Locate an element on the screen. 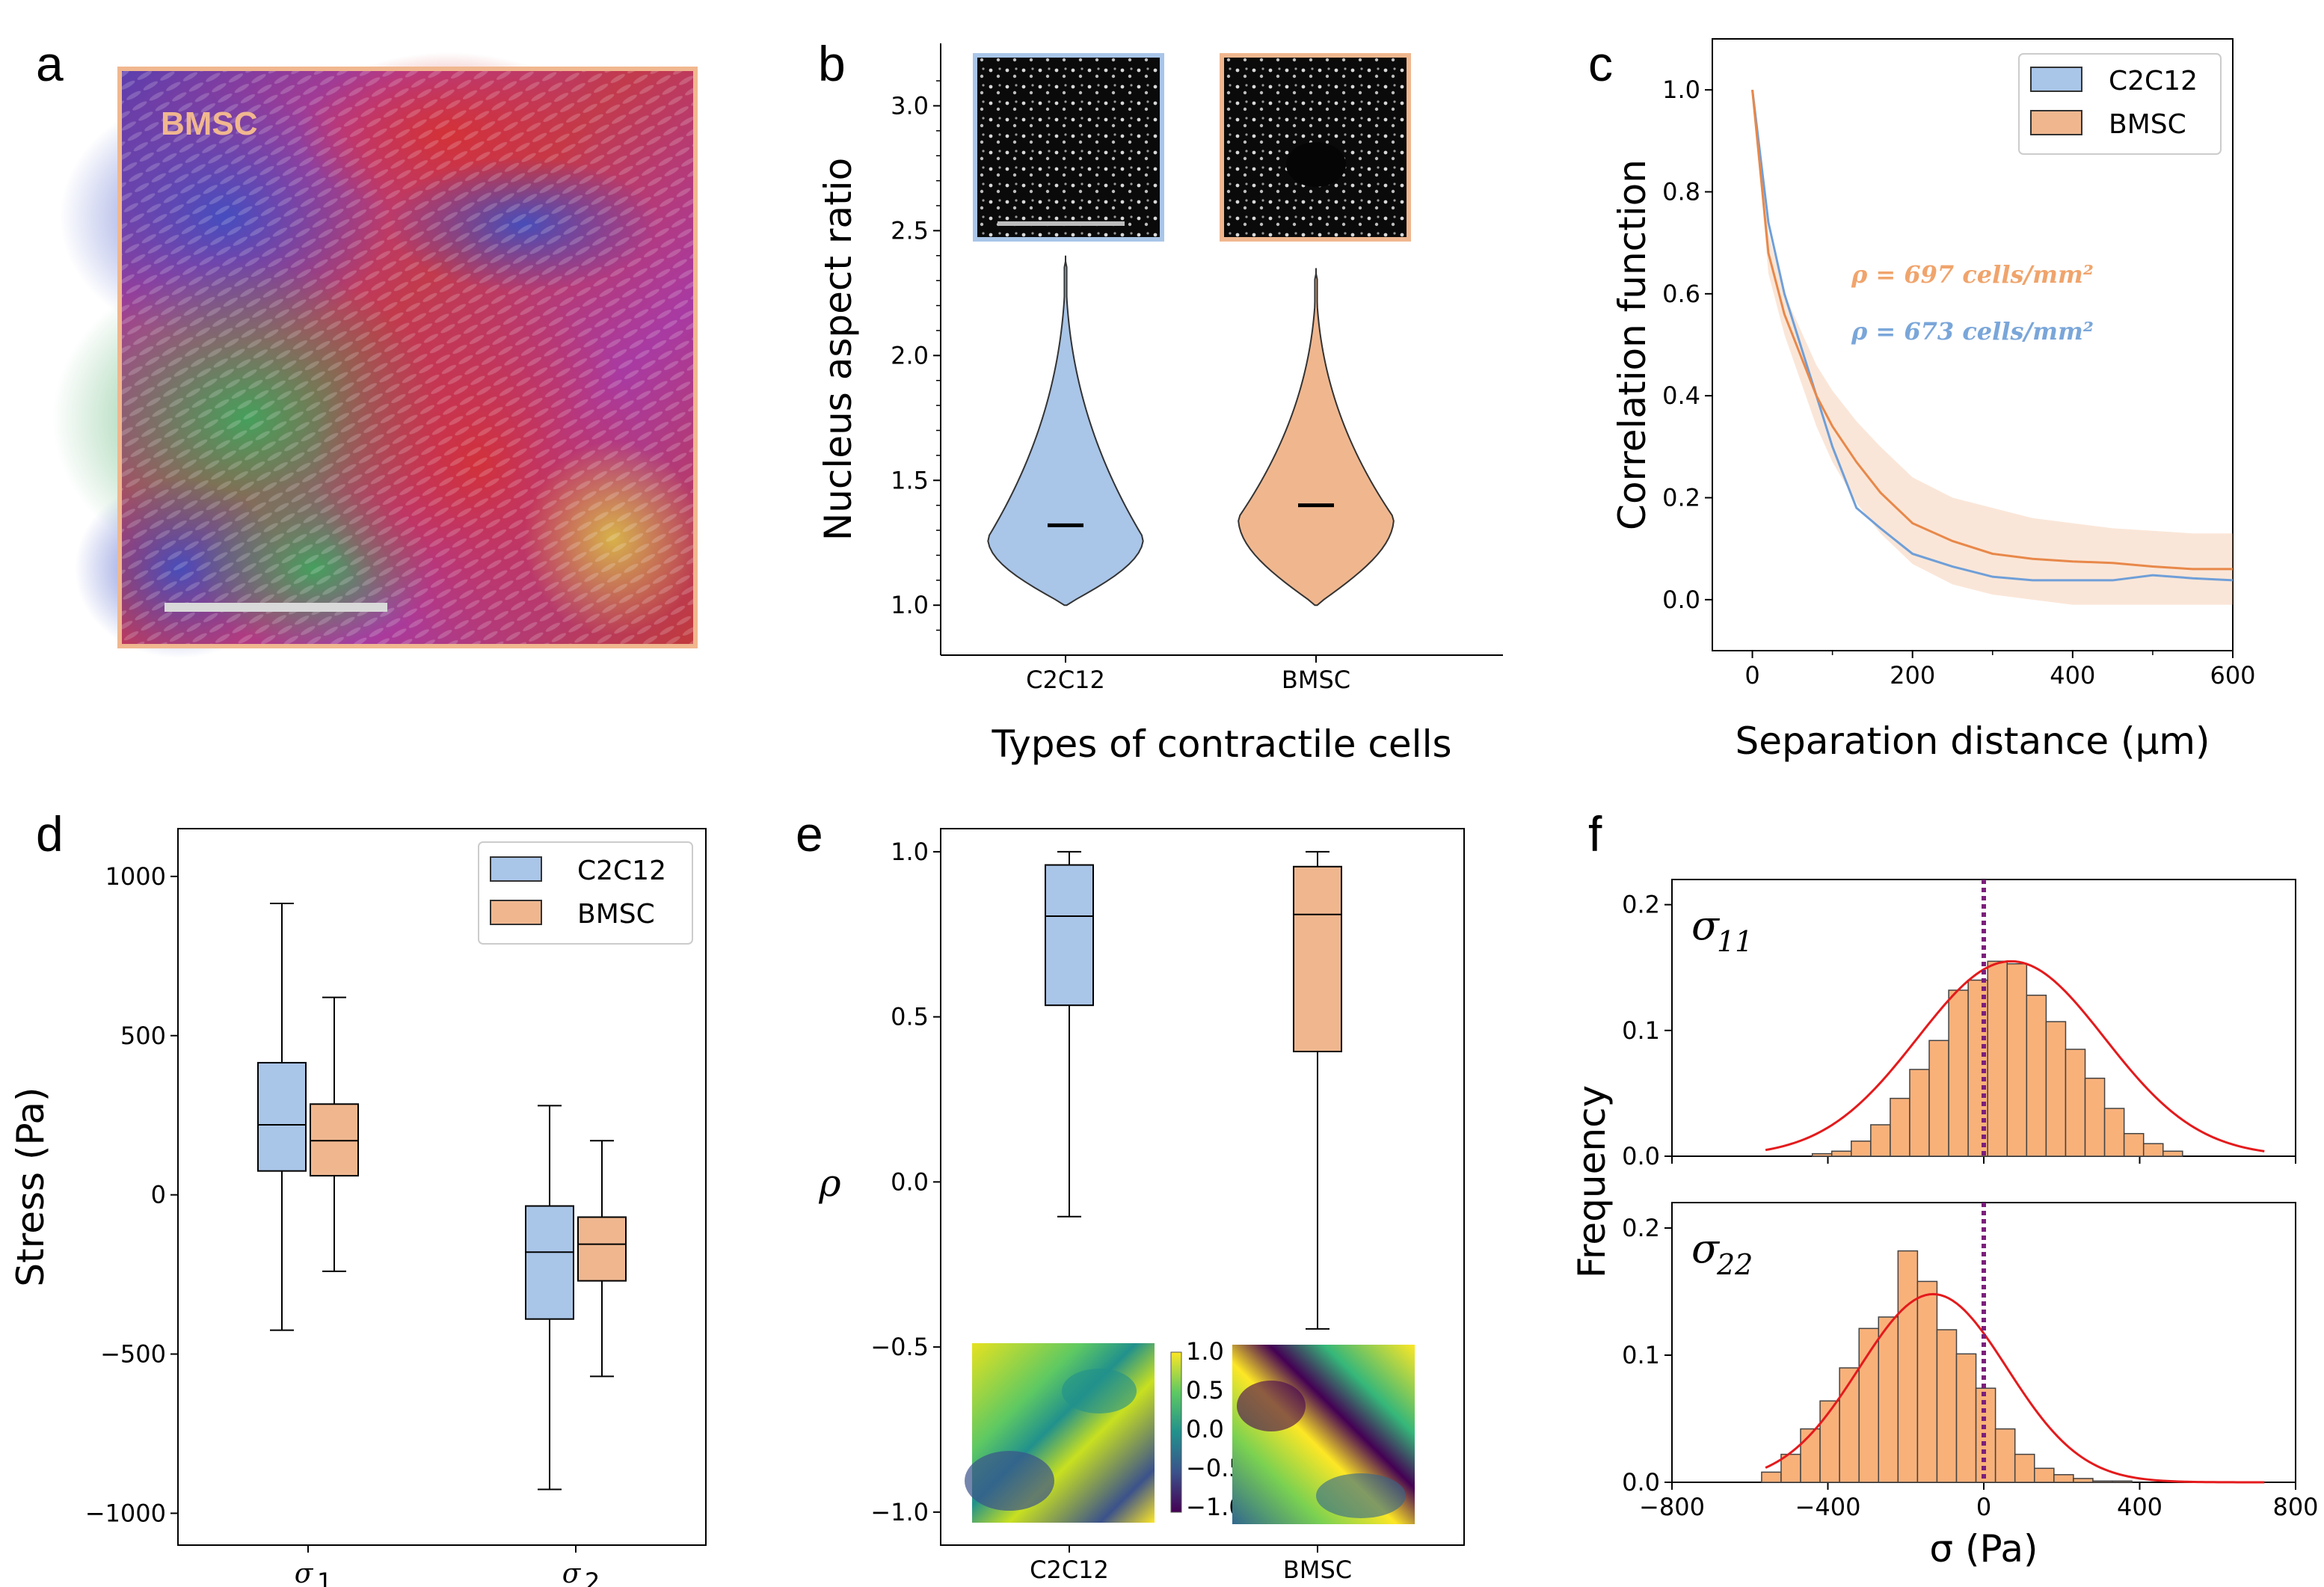  ytick-b-label: 3.0 is located at coordinates (910, 105).